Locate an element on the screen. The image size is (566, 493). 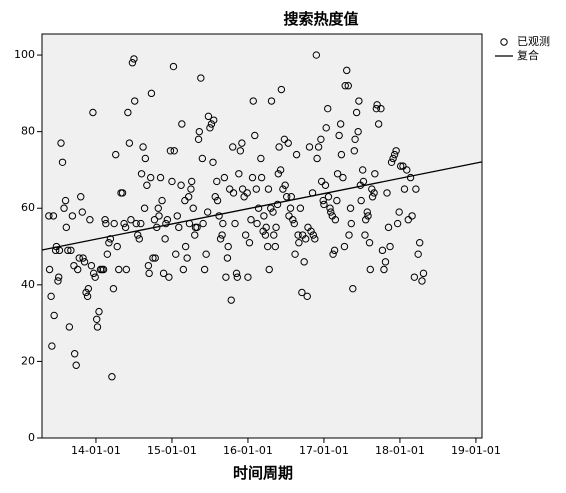
y-tick-label: 40 is located at coordinates (28, 284).